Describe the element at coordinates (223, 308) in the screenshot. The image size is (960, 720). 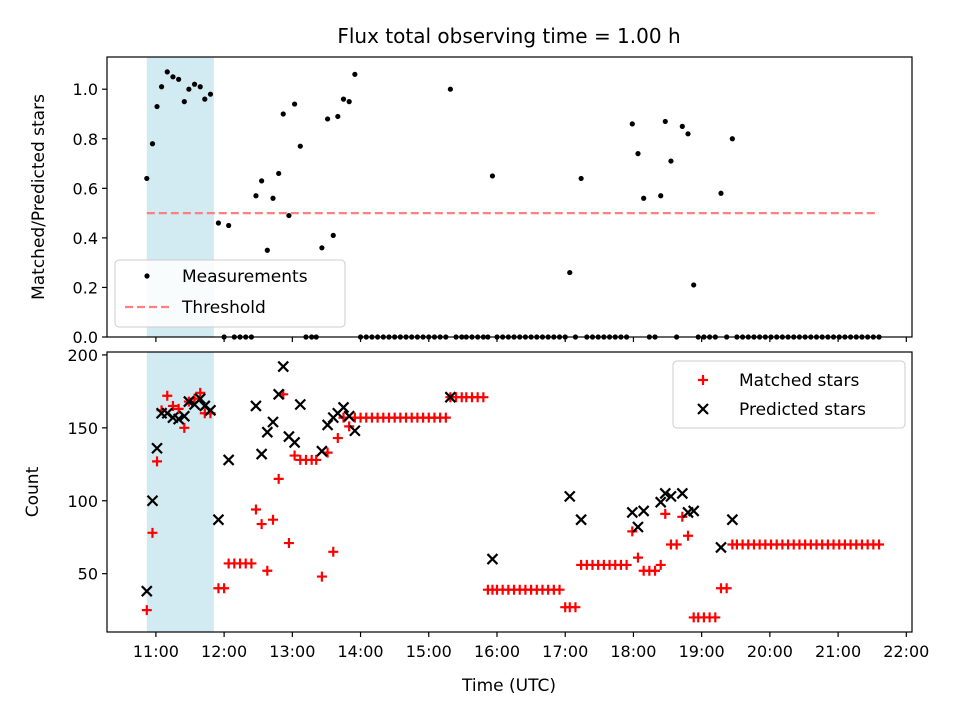
I see `legend-threshold-label: Threshold` at that location.